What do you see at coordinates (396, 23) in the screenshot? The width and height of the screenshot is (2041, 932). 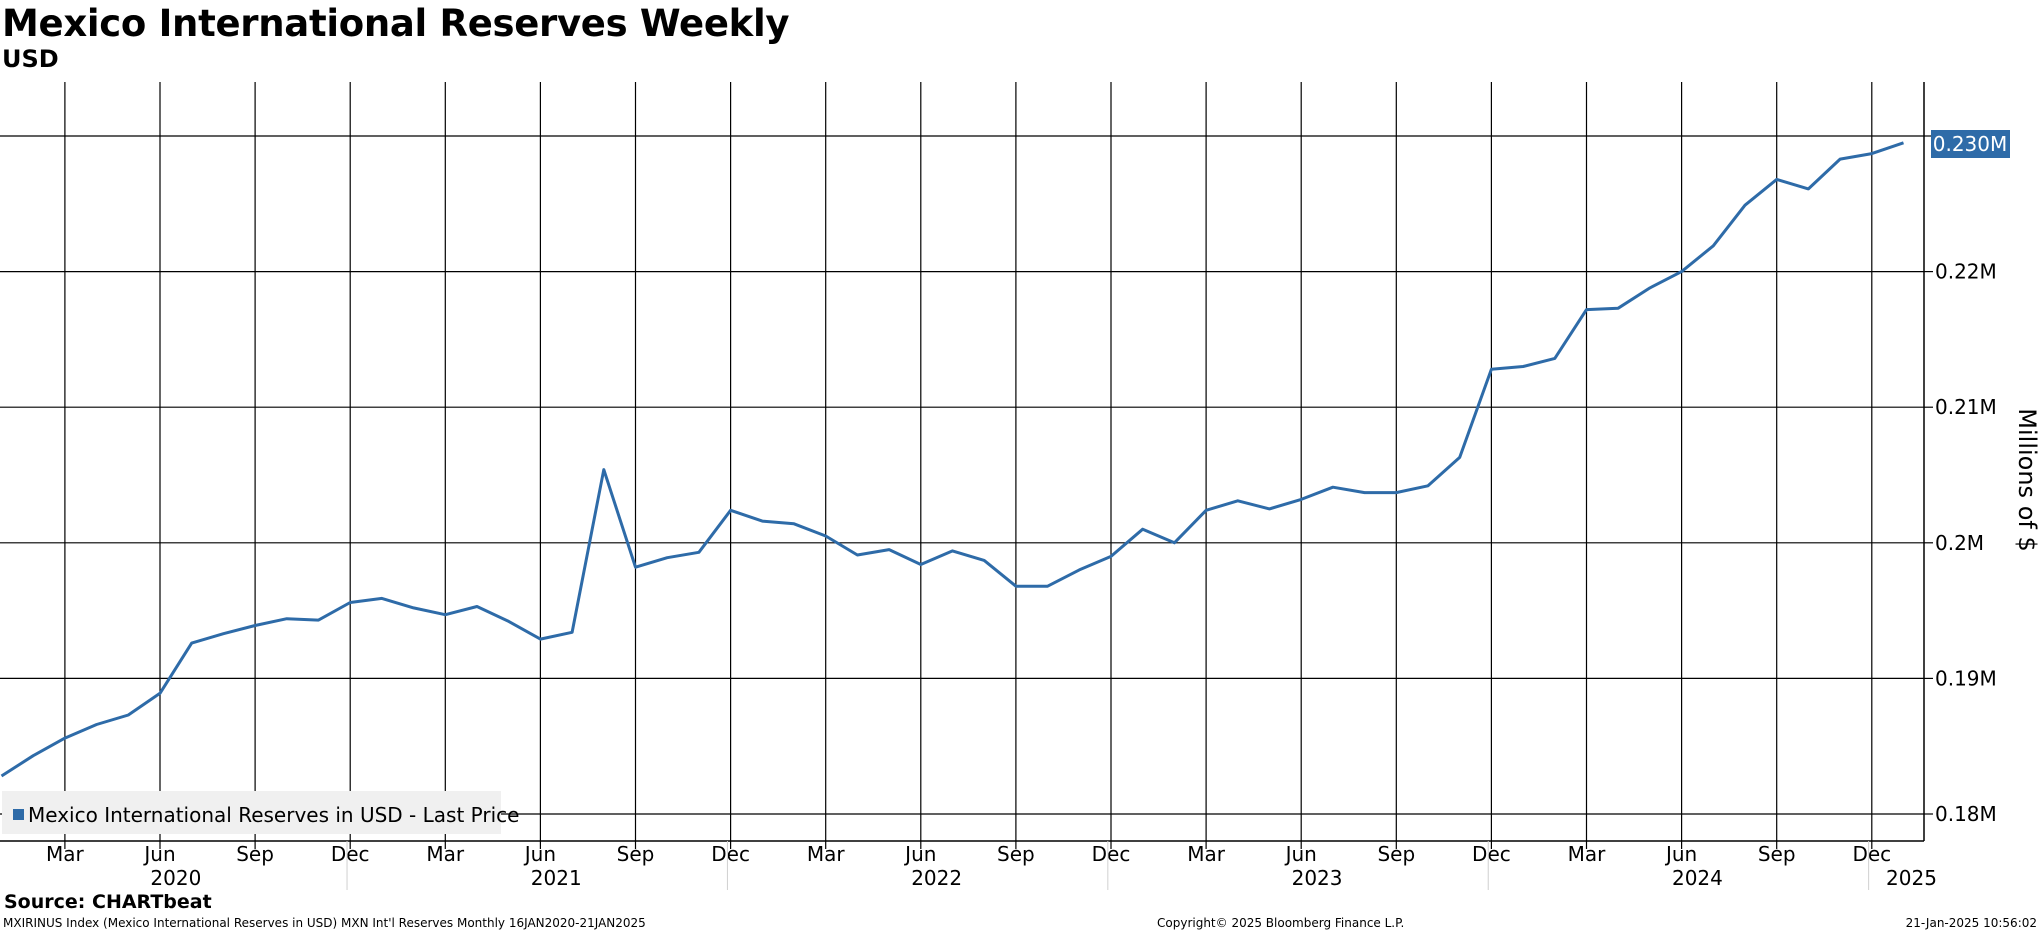 I see `chart-title: Mexico International Reserves Weekly` at bounding box center [396, 23].